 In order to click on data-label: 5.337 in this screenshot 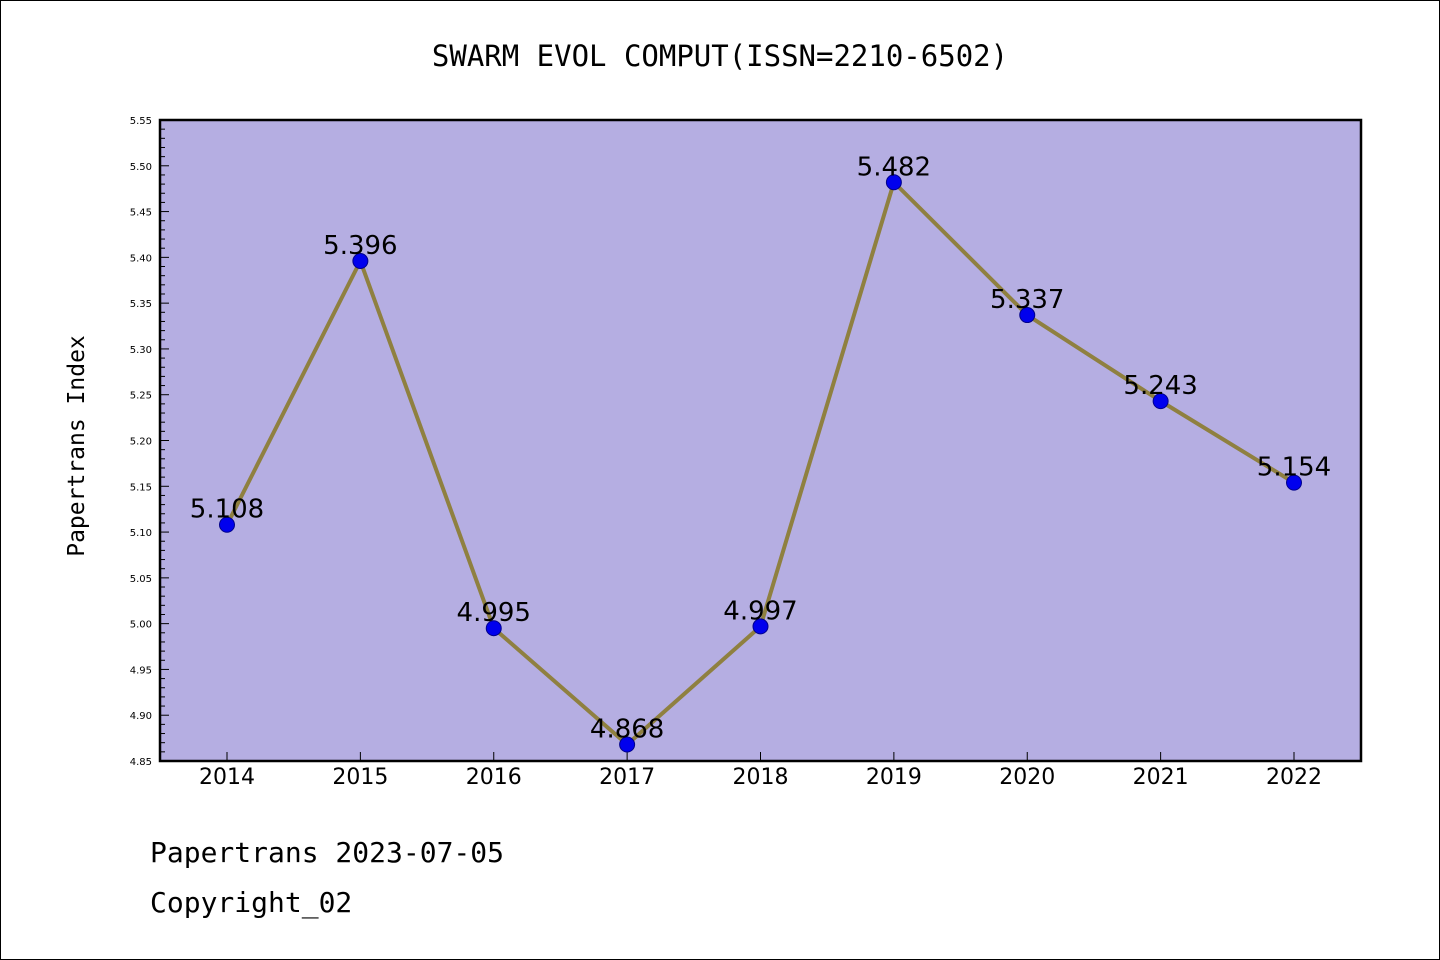, I will do `click(1027, 300)`.